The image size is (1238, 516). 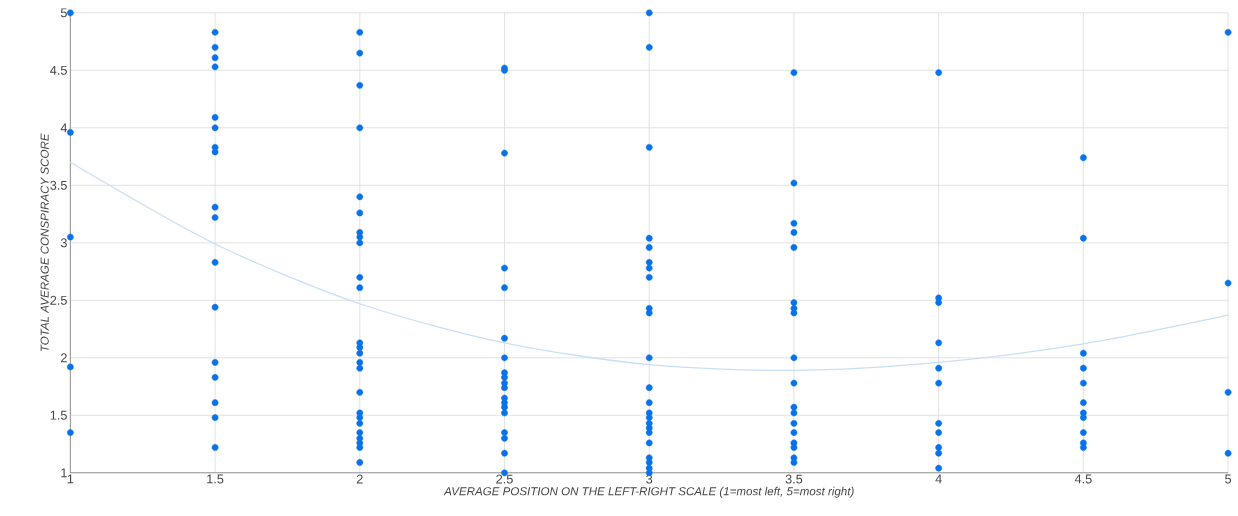 I want to click on y-axis-title: TOTAL AVERAGE CONSPIRACY SCORE, so click(x=44, y=242).